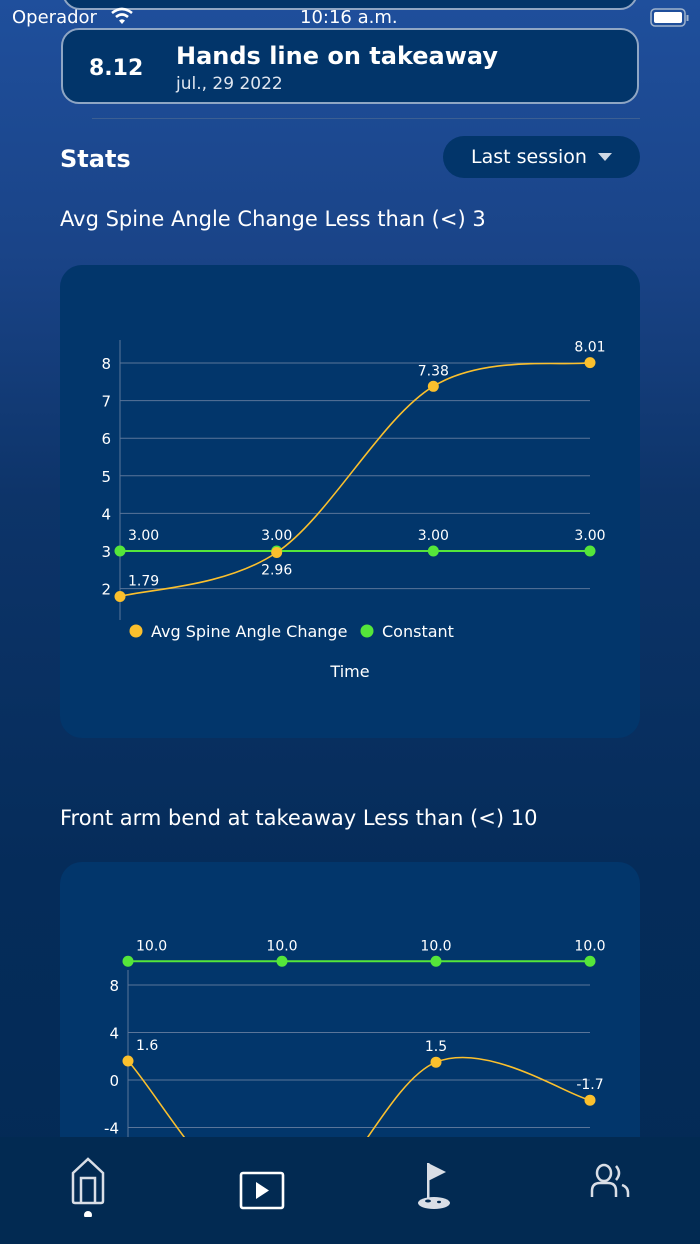 The width and height of the screenshot is (700, 1244). What do you see at coordinates (95, 159) in the screenshot?
I see `stats-heading: Stats` at bounding box center [95, 159].